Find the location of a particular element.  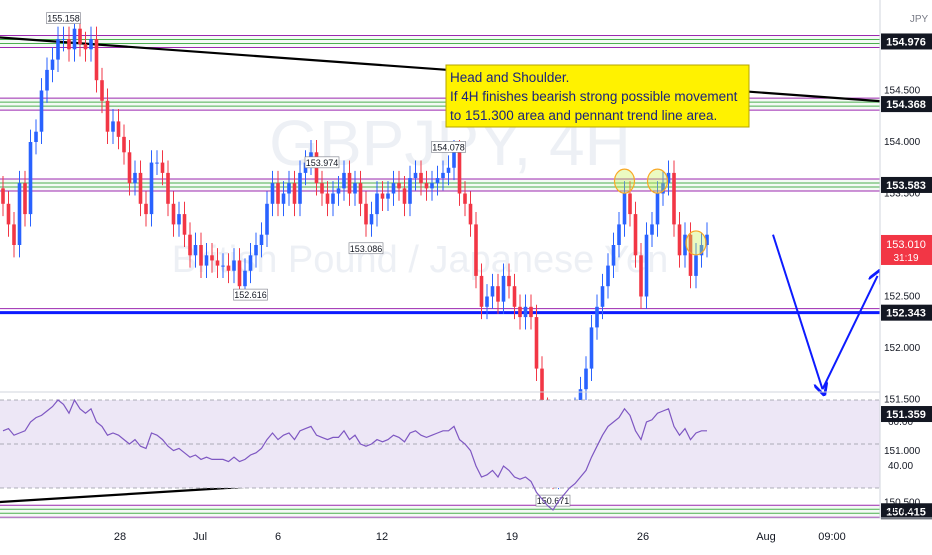

price-label-box is located at coordinates (553, 500).